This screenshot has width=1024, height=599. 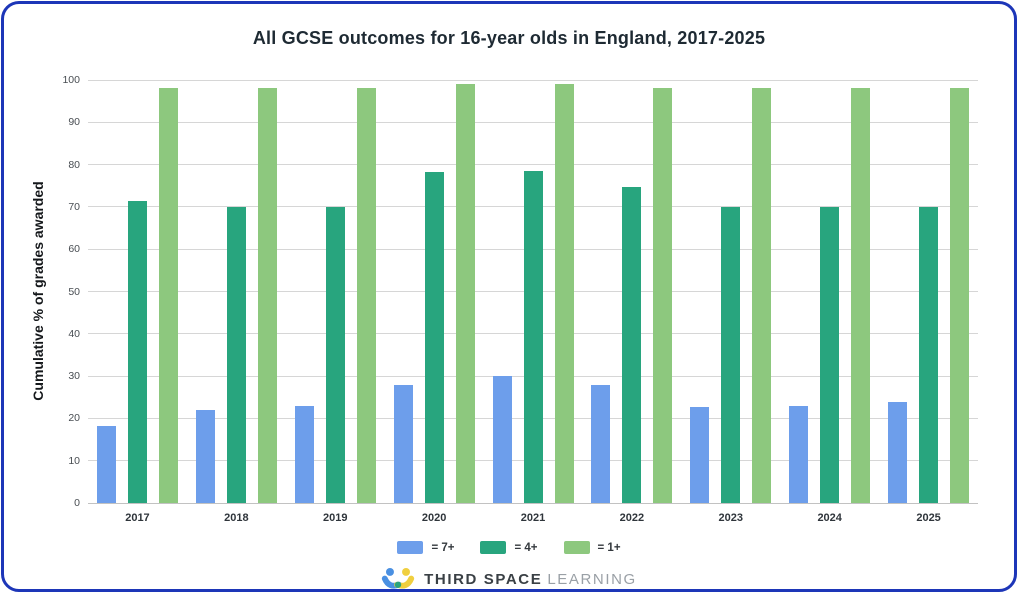 What do you see at coordinates (731, 354) in the screenshot?
I see `bar-4plus-2023` at bounding box center [731, 354].